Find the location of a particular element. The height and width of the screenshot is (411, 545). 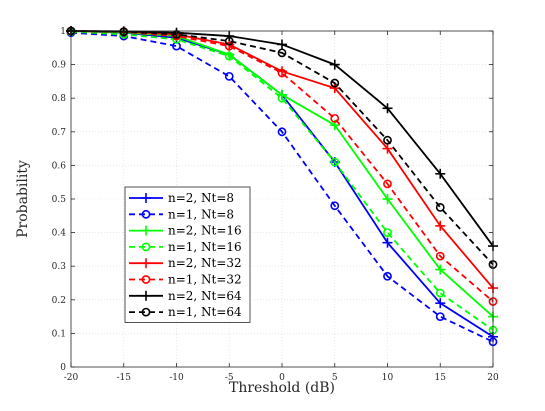

legend-label: n=1, Nt=8 is located at coordinates (201, 214).